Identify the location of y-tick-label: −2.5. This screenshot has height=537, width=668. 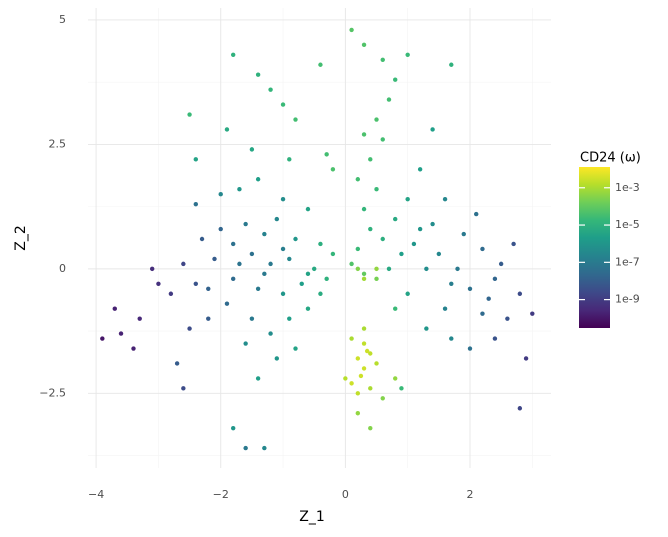
(52, 392).